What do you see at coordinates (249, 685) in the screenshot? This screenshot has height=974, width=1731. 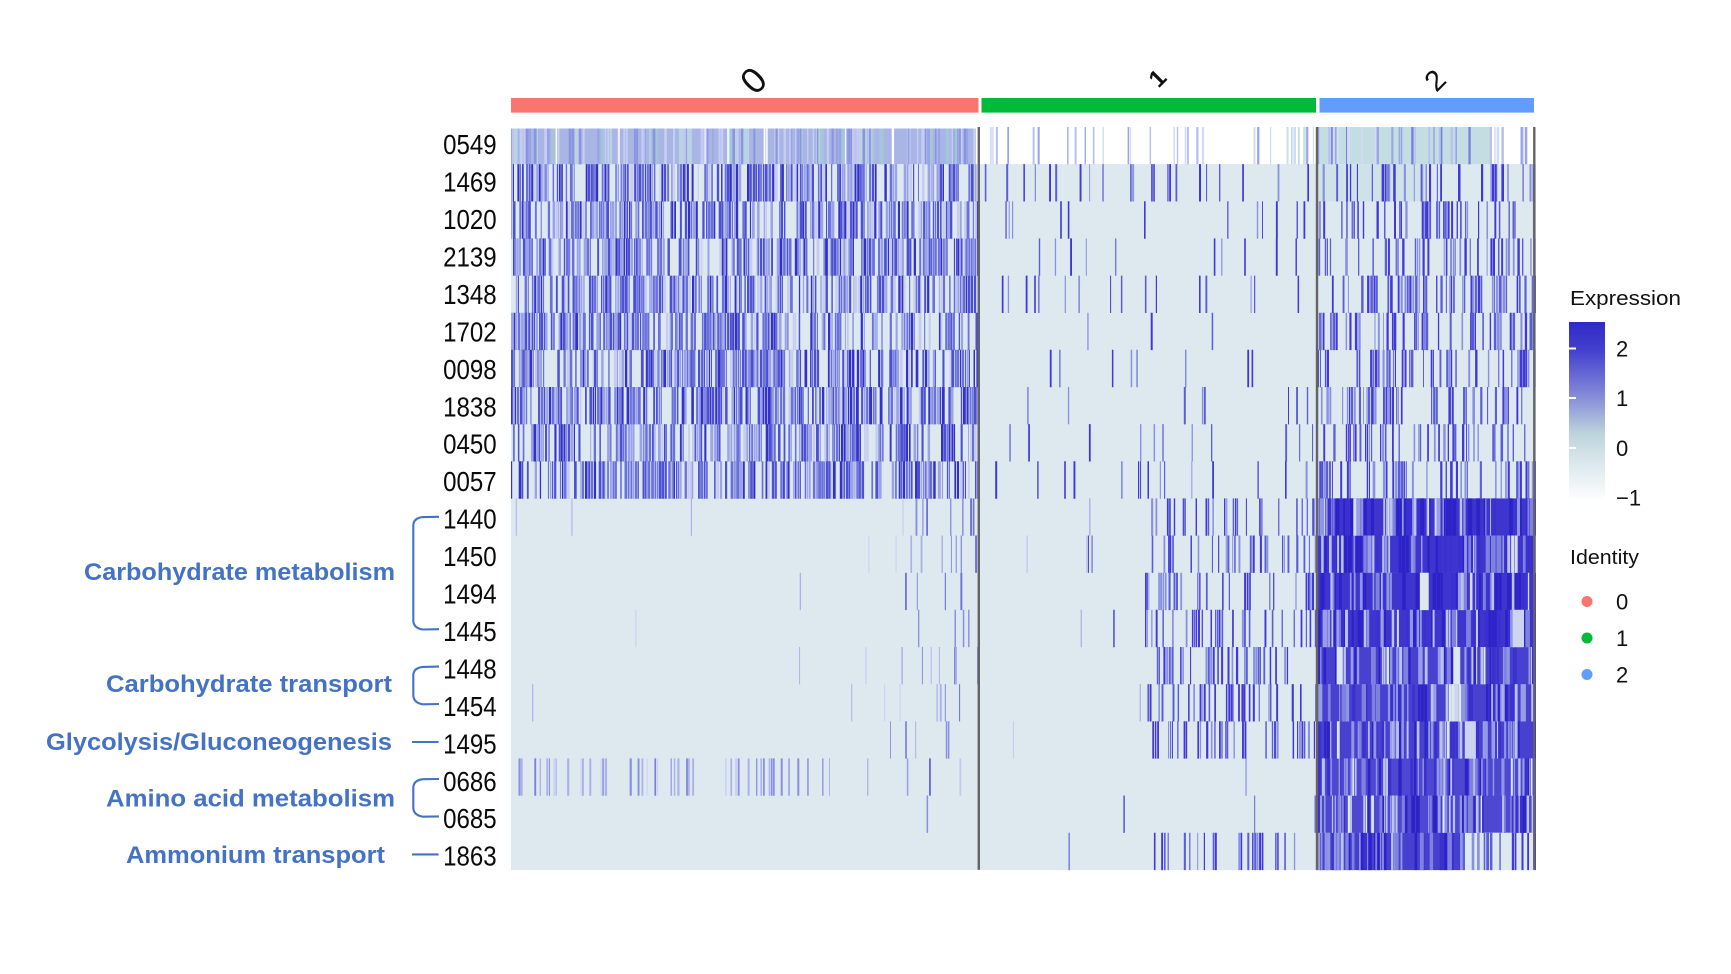 I see `svg-text: Carbohydrate transport` at bounding box center [249, 685].